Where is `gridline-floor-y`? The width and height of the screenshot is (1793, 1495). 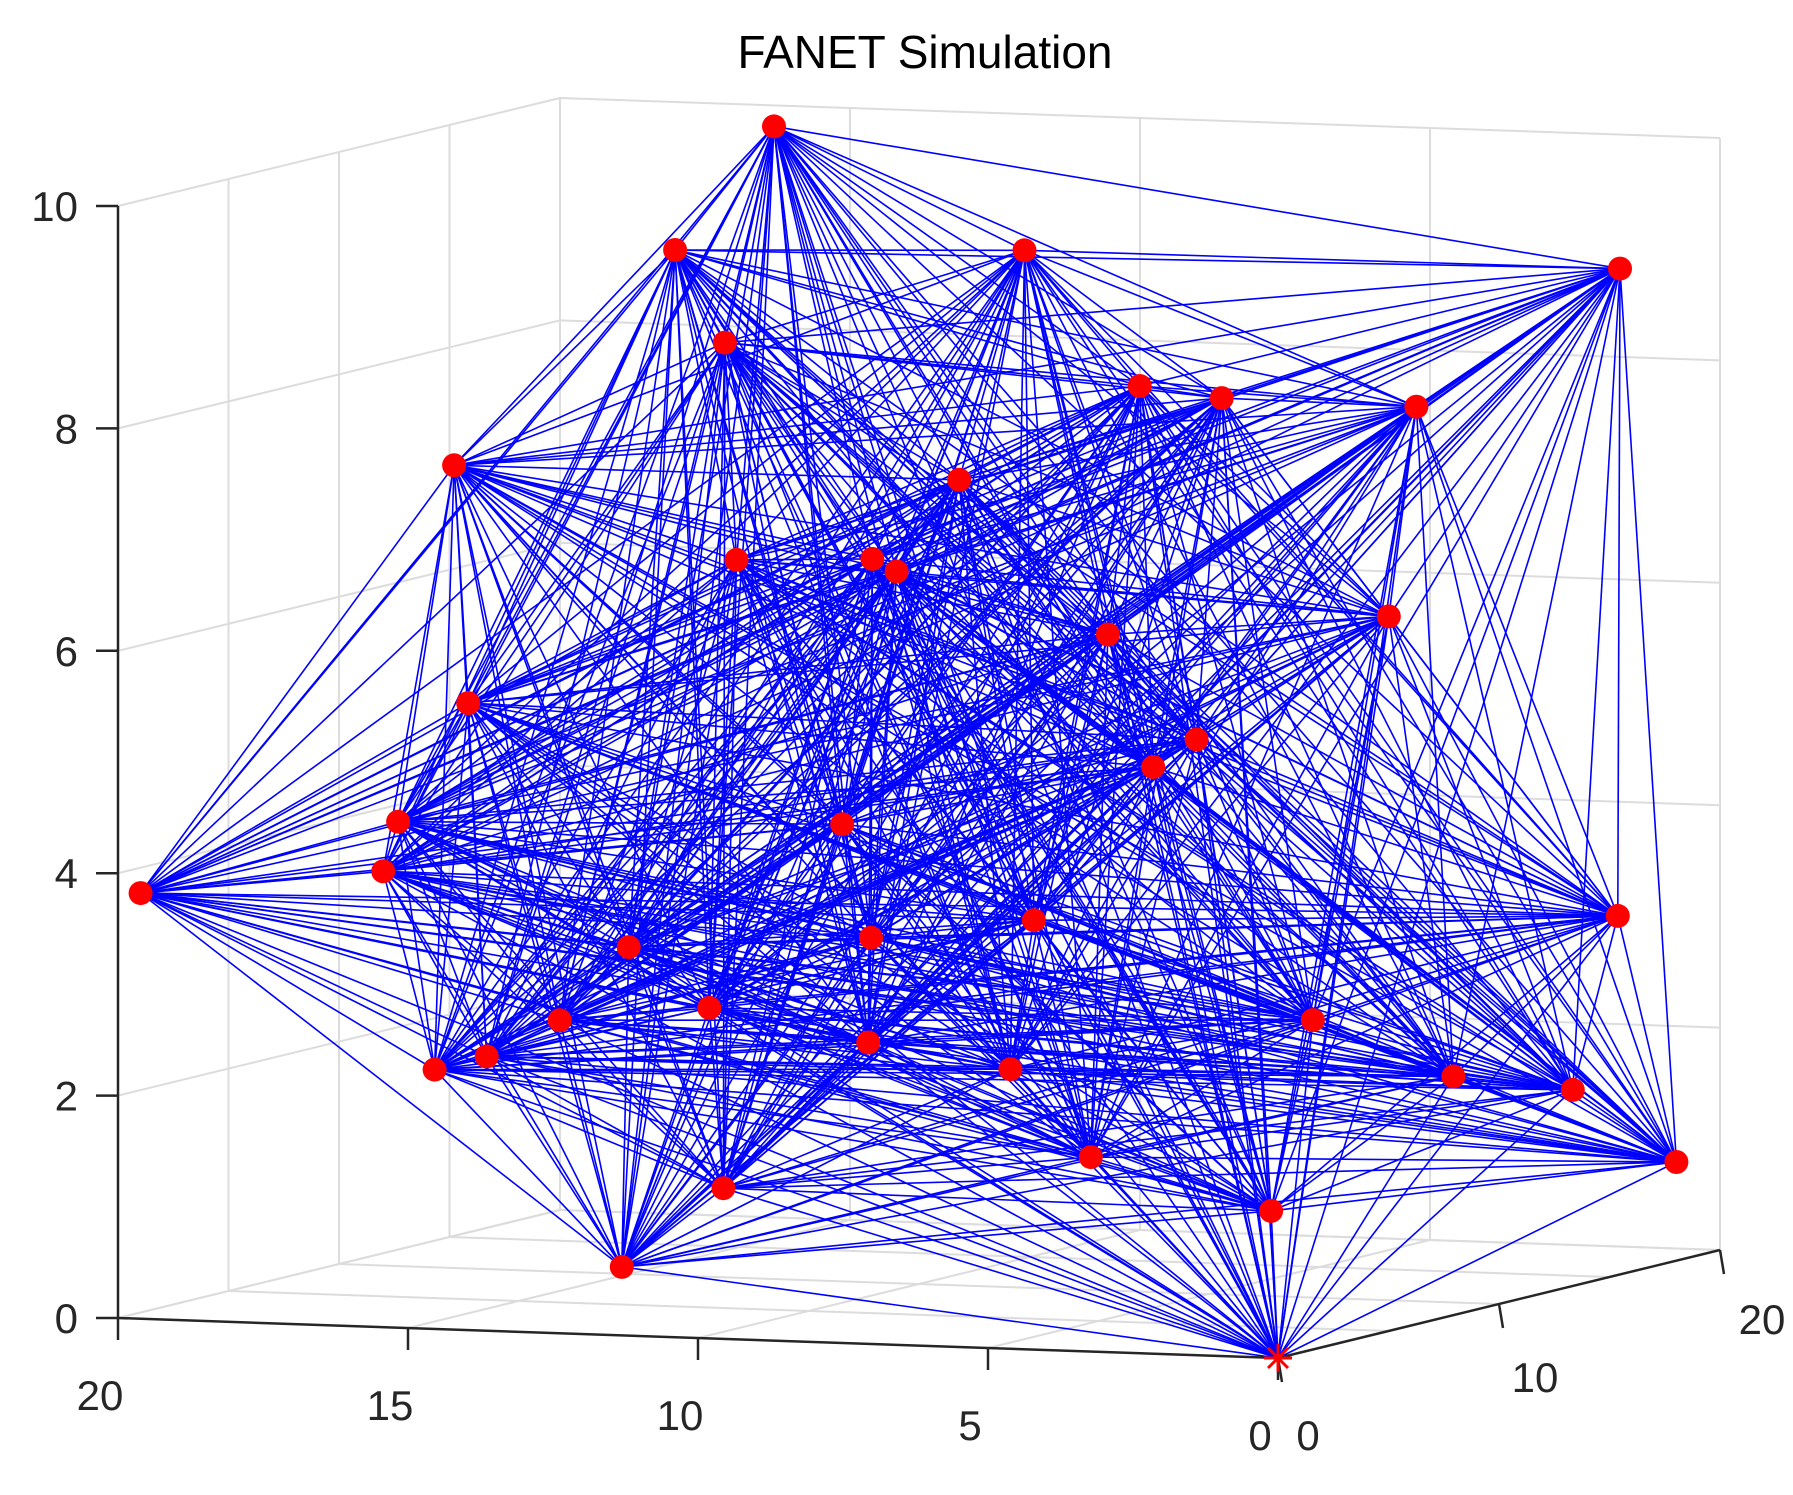
gridline-floor-y is located at coordinates (808, 1311).